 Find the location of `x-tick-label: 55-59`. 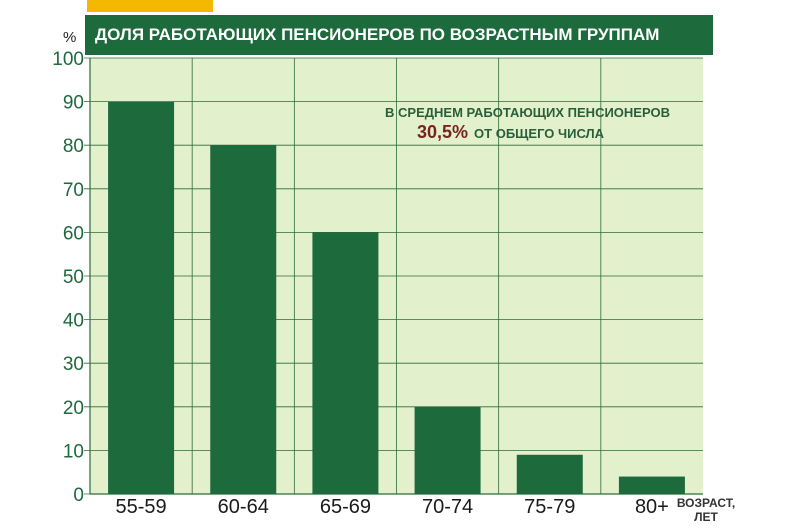

x-tick-label: 55-59 is located at coordinates (141, 507).